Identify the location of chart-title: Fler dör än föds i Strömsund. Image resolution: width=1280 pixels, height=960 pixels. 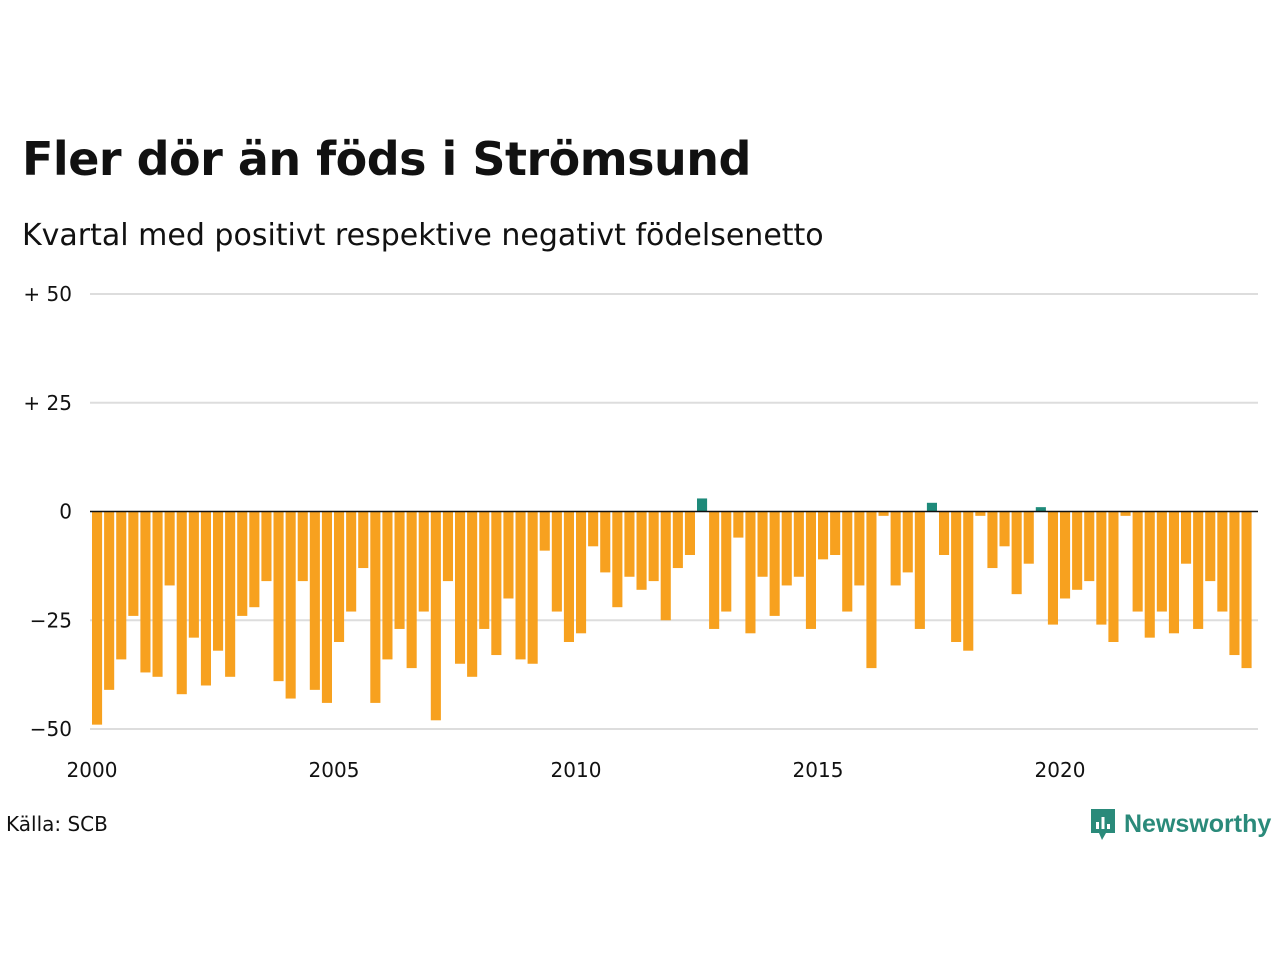
(387, 159).